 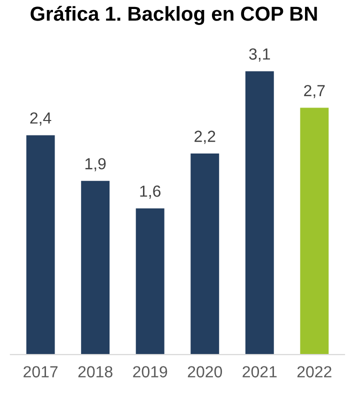 What do you see at coordinates (314, 372) in the screenshot?
I see `x-tick-label: 2022` at bounding box center [314, 372].